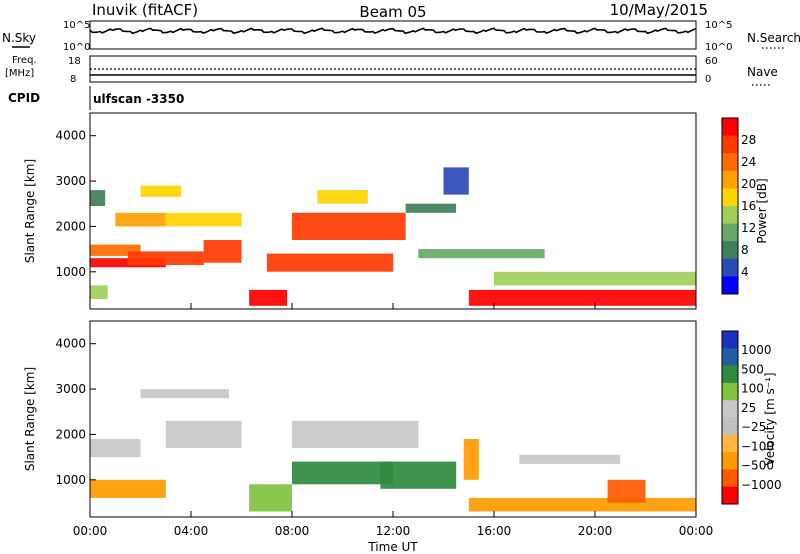 The width and height of the screenshot is (800, 554). I want to click on velocity-colorbar: −1000 −500 −100 −25 25 100 500 1000, so click(751, 417).